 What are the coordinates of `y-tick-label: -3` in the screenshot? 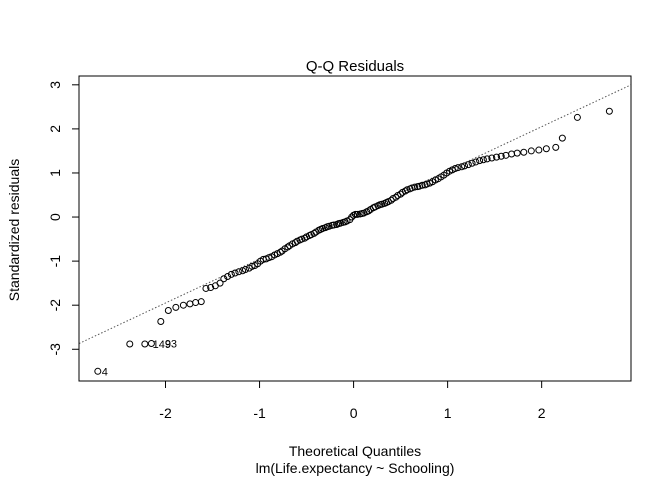 It's located at (55, 349).